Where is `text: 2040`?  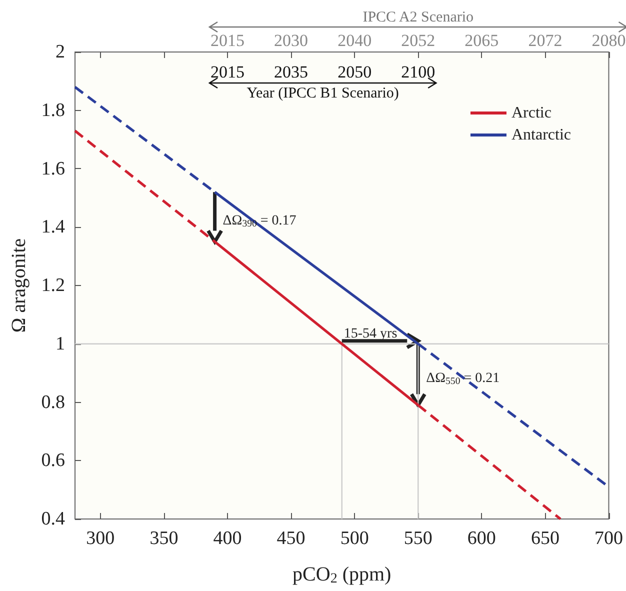 text: 2040 is located at coordinates (355, 40).